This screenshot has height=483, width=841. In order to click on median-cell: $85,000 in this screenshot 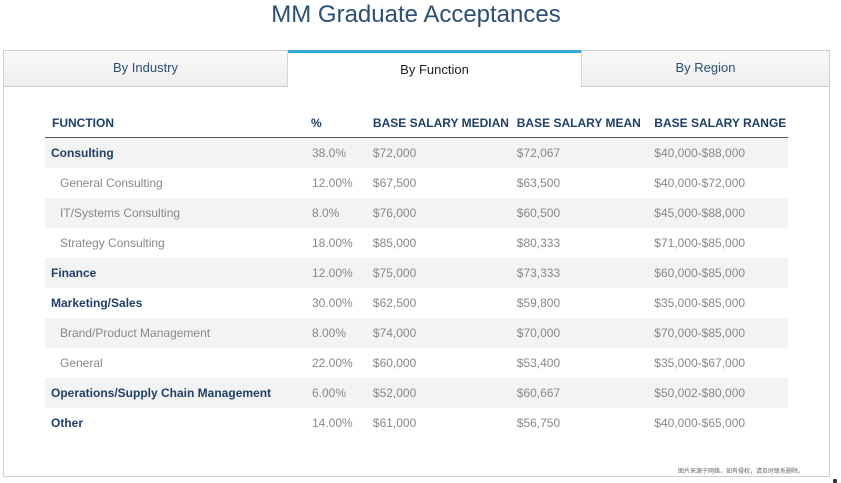, I will do `click(394, 243)`.